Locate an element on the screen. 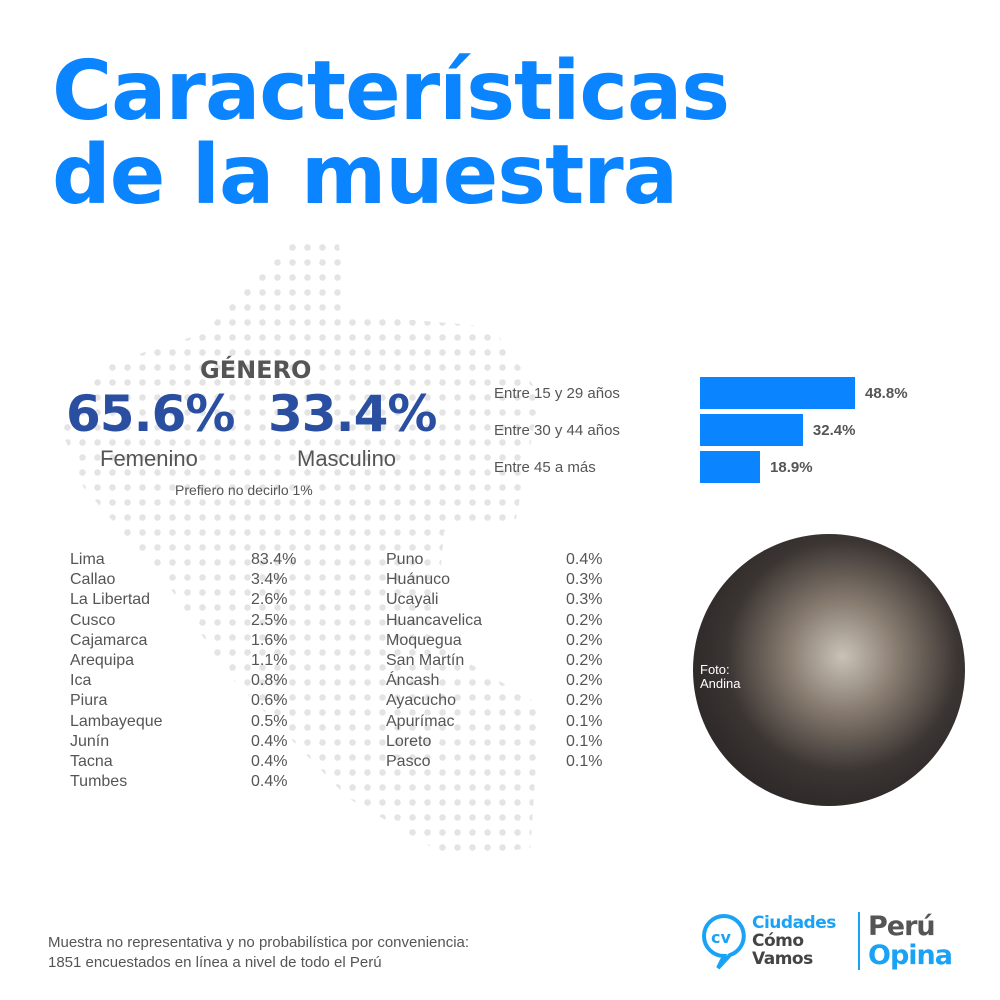  region-pct: 0.5% is located at coordinates (269, 721).